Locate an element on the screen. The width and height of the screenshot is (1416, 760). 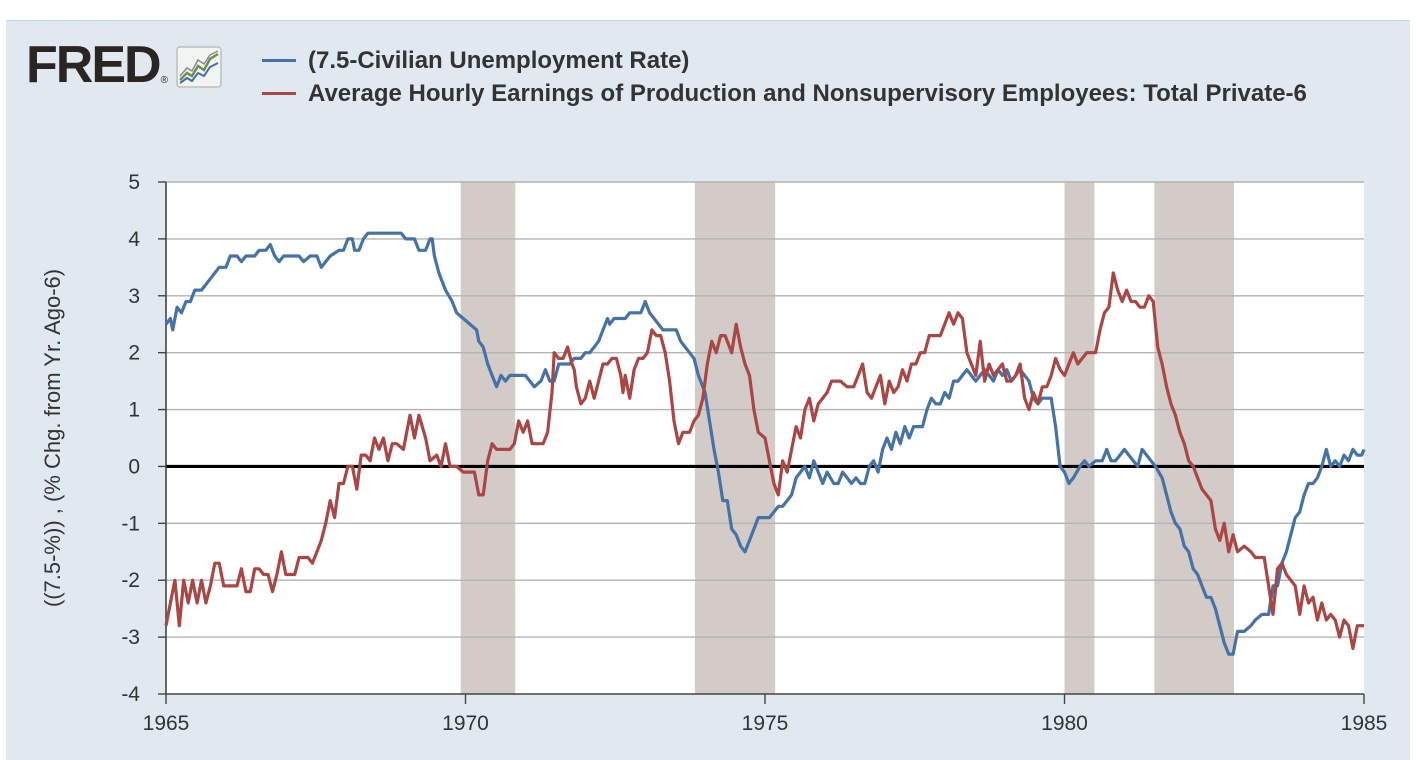
y-tick-label: 4 is located at coordinates (134, 239).